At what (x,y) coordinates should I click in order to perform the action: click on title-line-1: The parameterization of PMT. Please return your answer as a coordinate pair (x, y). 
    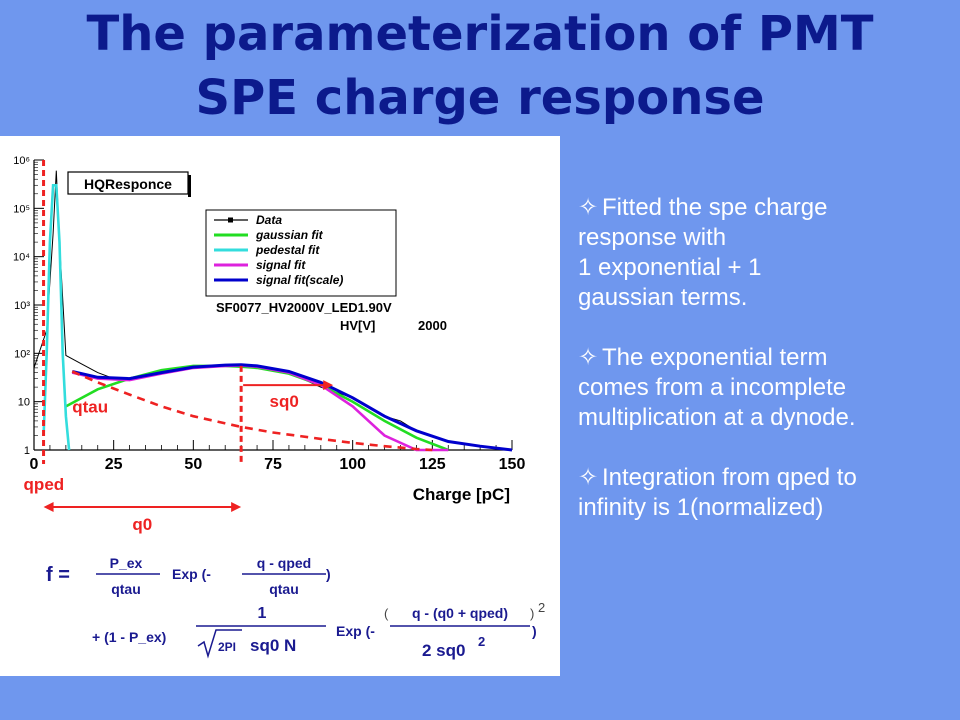
    Looking at the image, I should click on (480, 34).